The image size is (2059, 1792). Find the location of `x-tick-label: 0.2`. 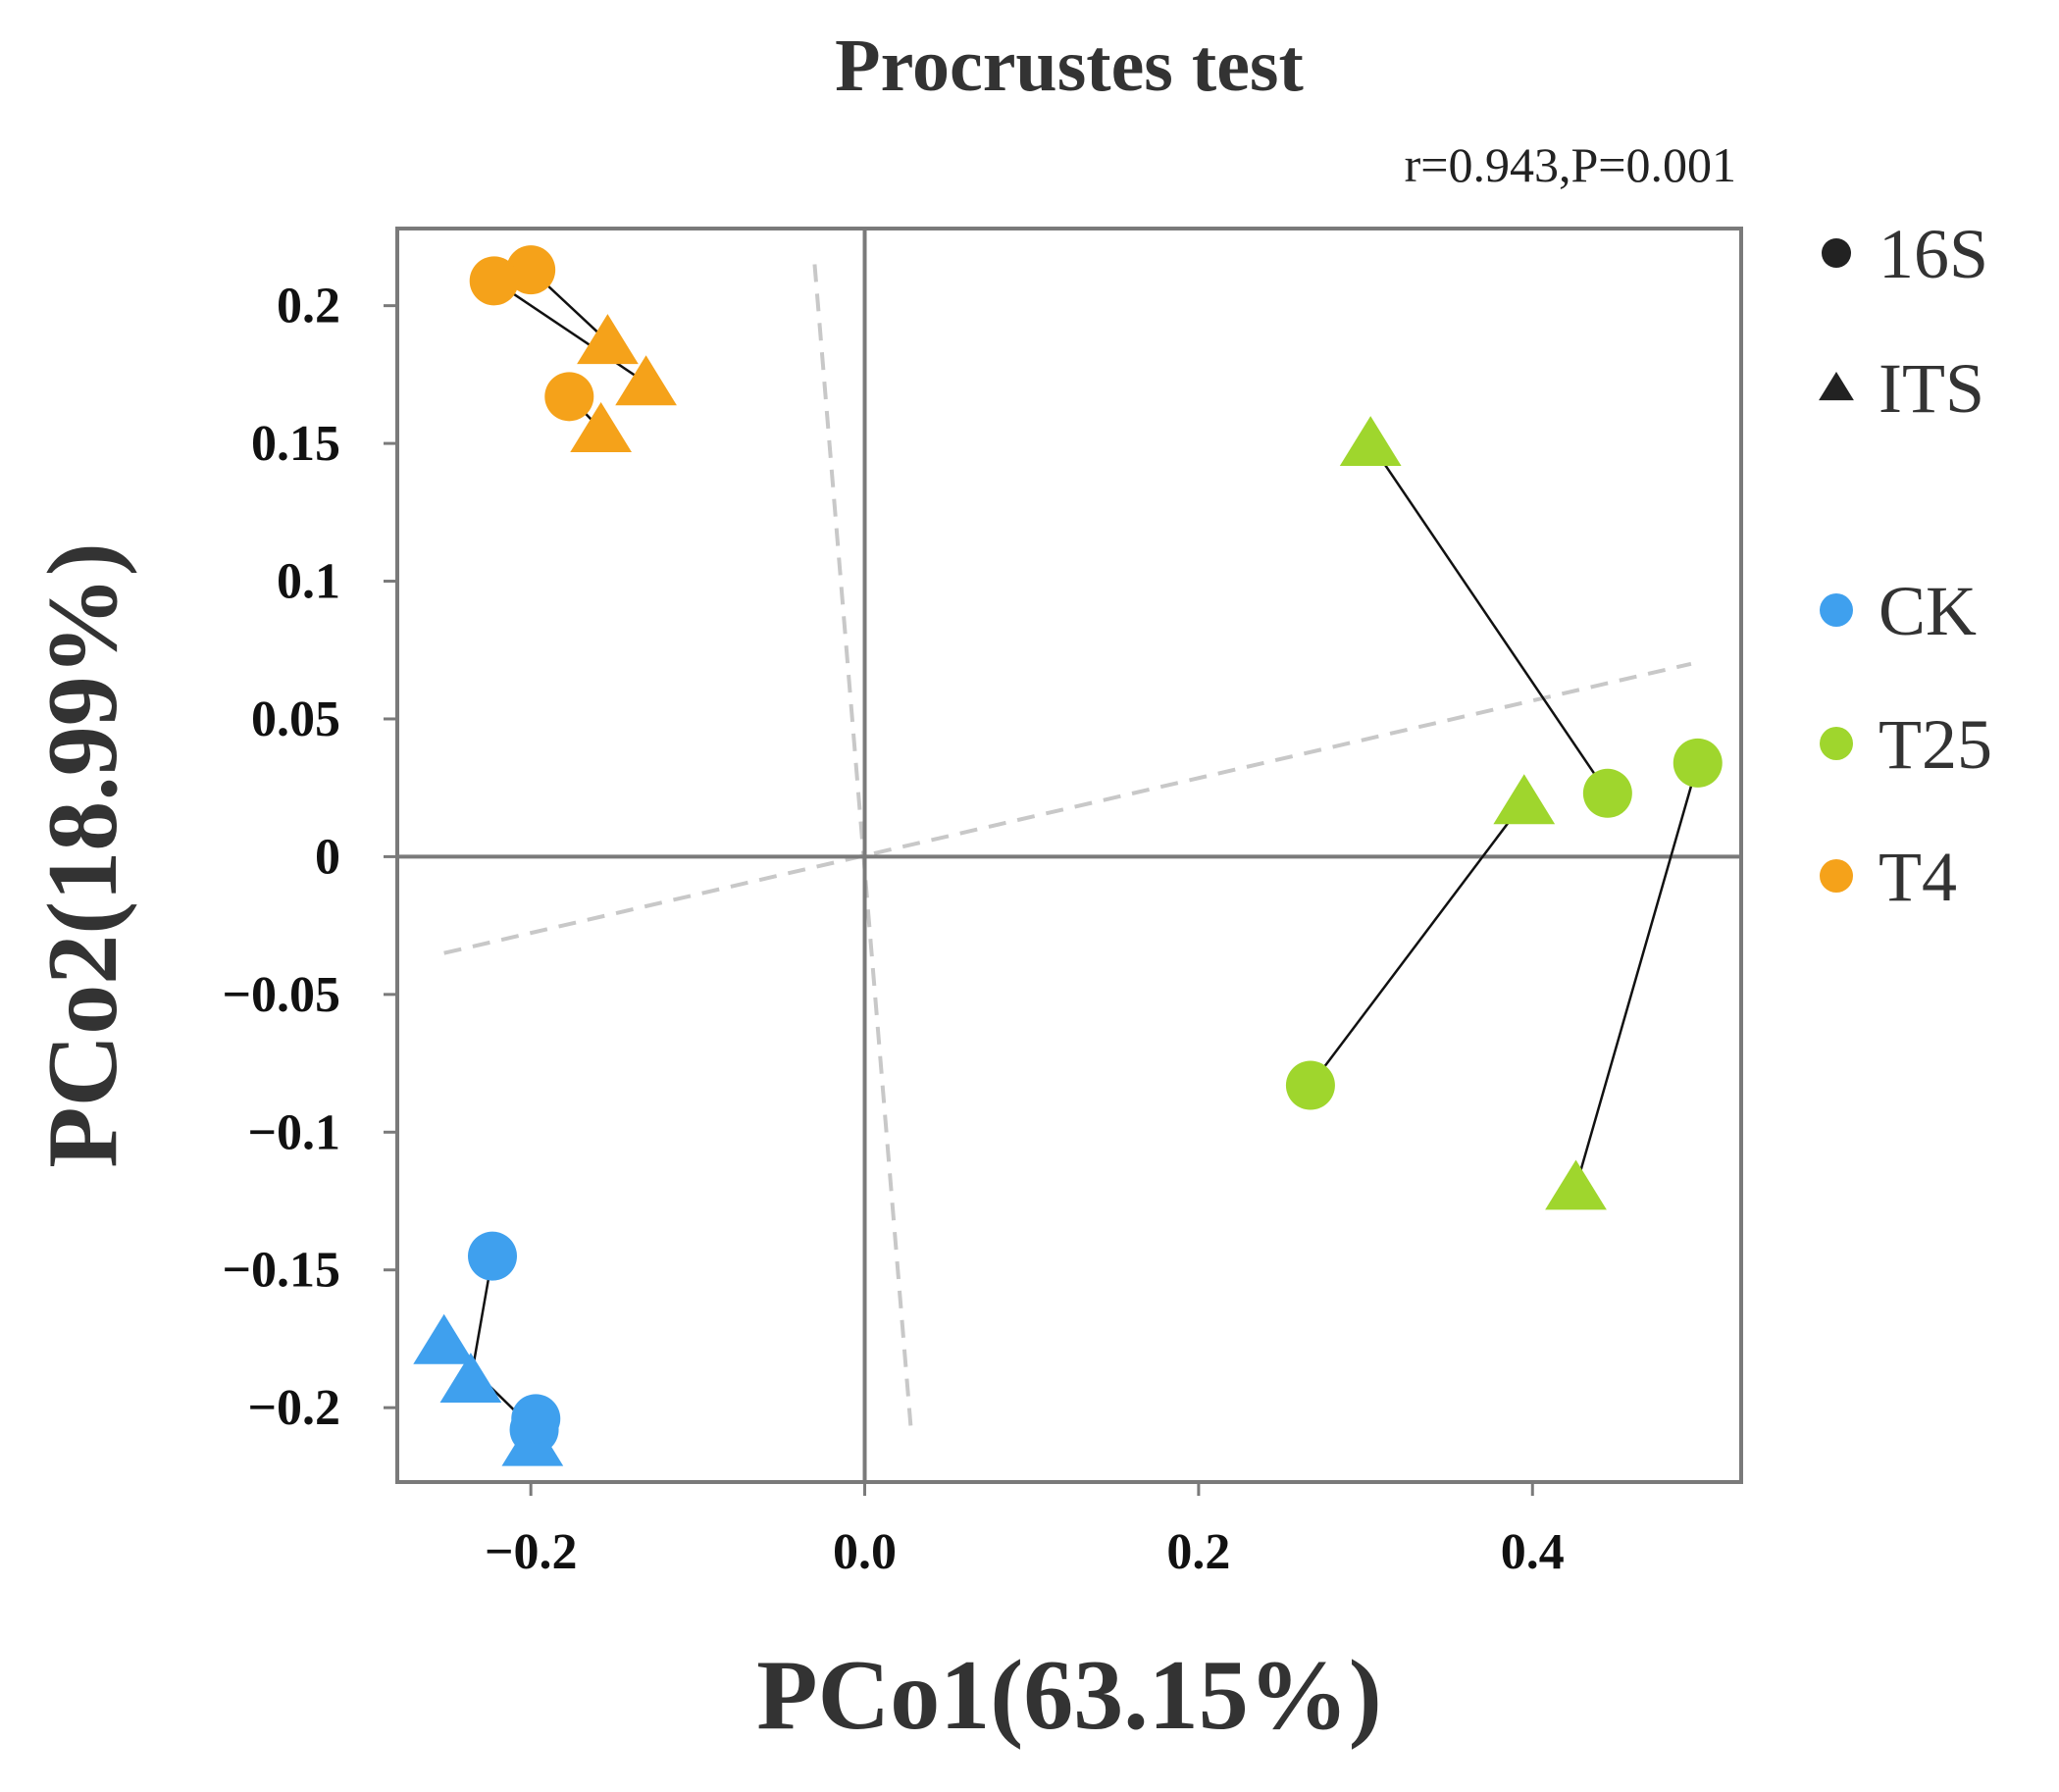

x-tick-label: 0.2 is located at coordinates (1198, 1552).